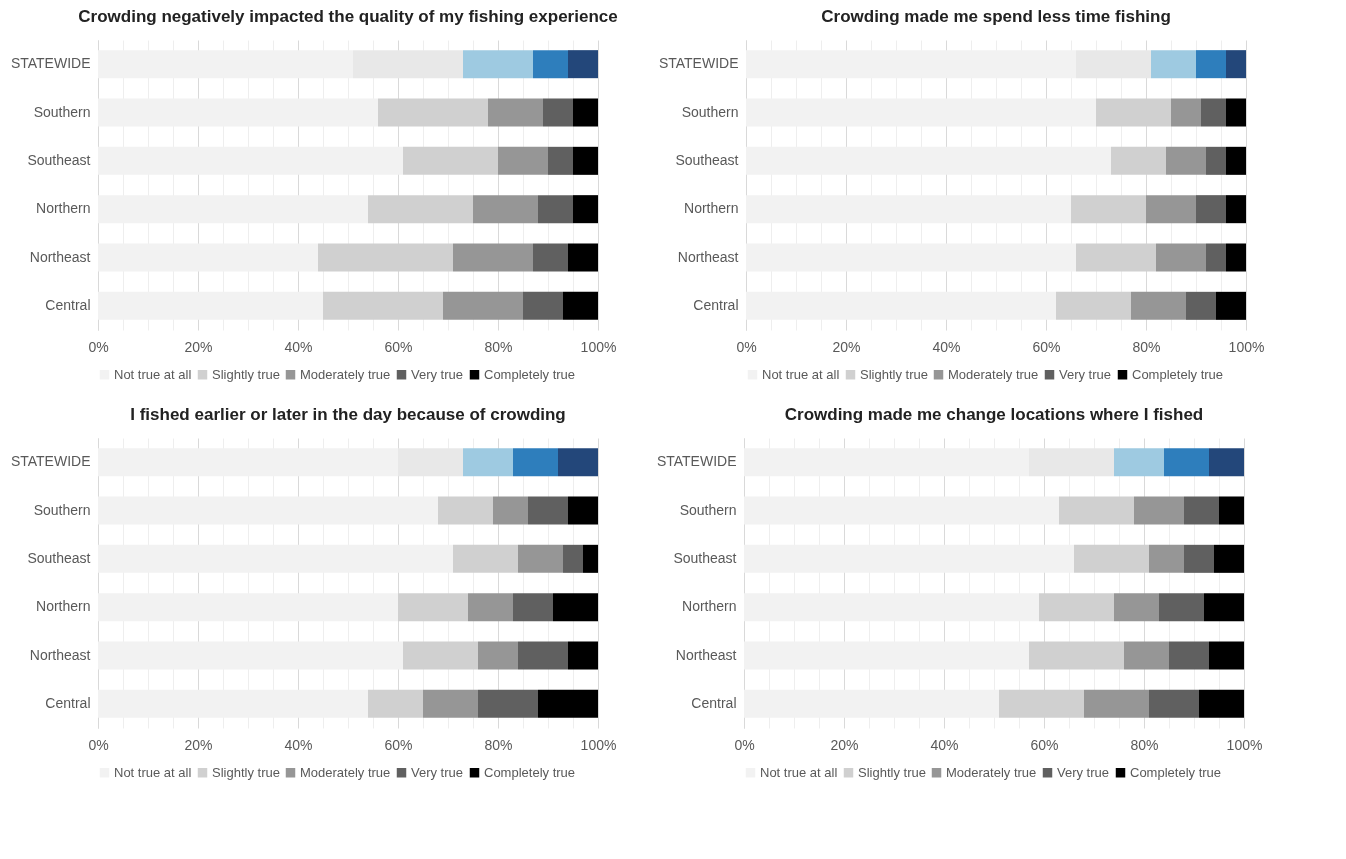 The width and height of the screenshot is (1346, 859). What do you see at coordinates (844, 744) in the screenshot?
I see `x-tick-label: 20%` at bounding box center [844, 744].